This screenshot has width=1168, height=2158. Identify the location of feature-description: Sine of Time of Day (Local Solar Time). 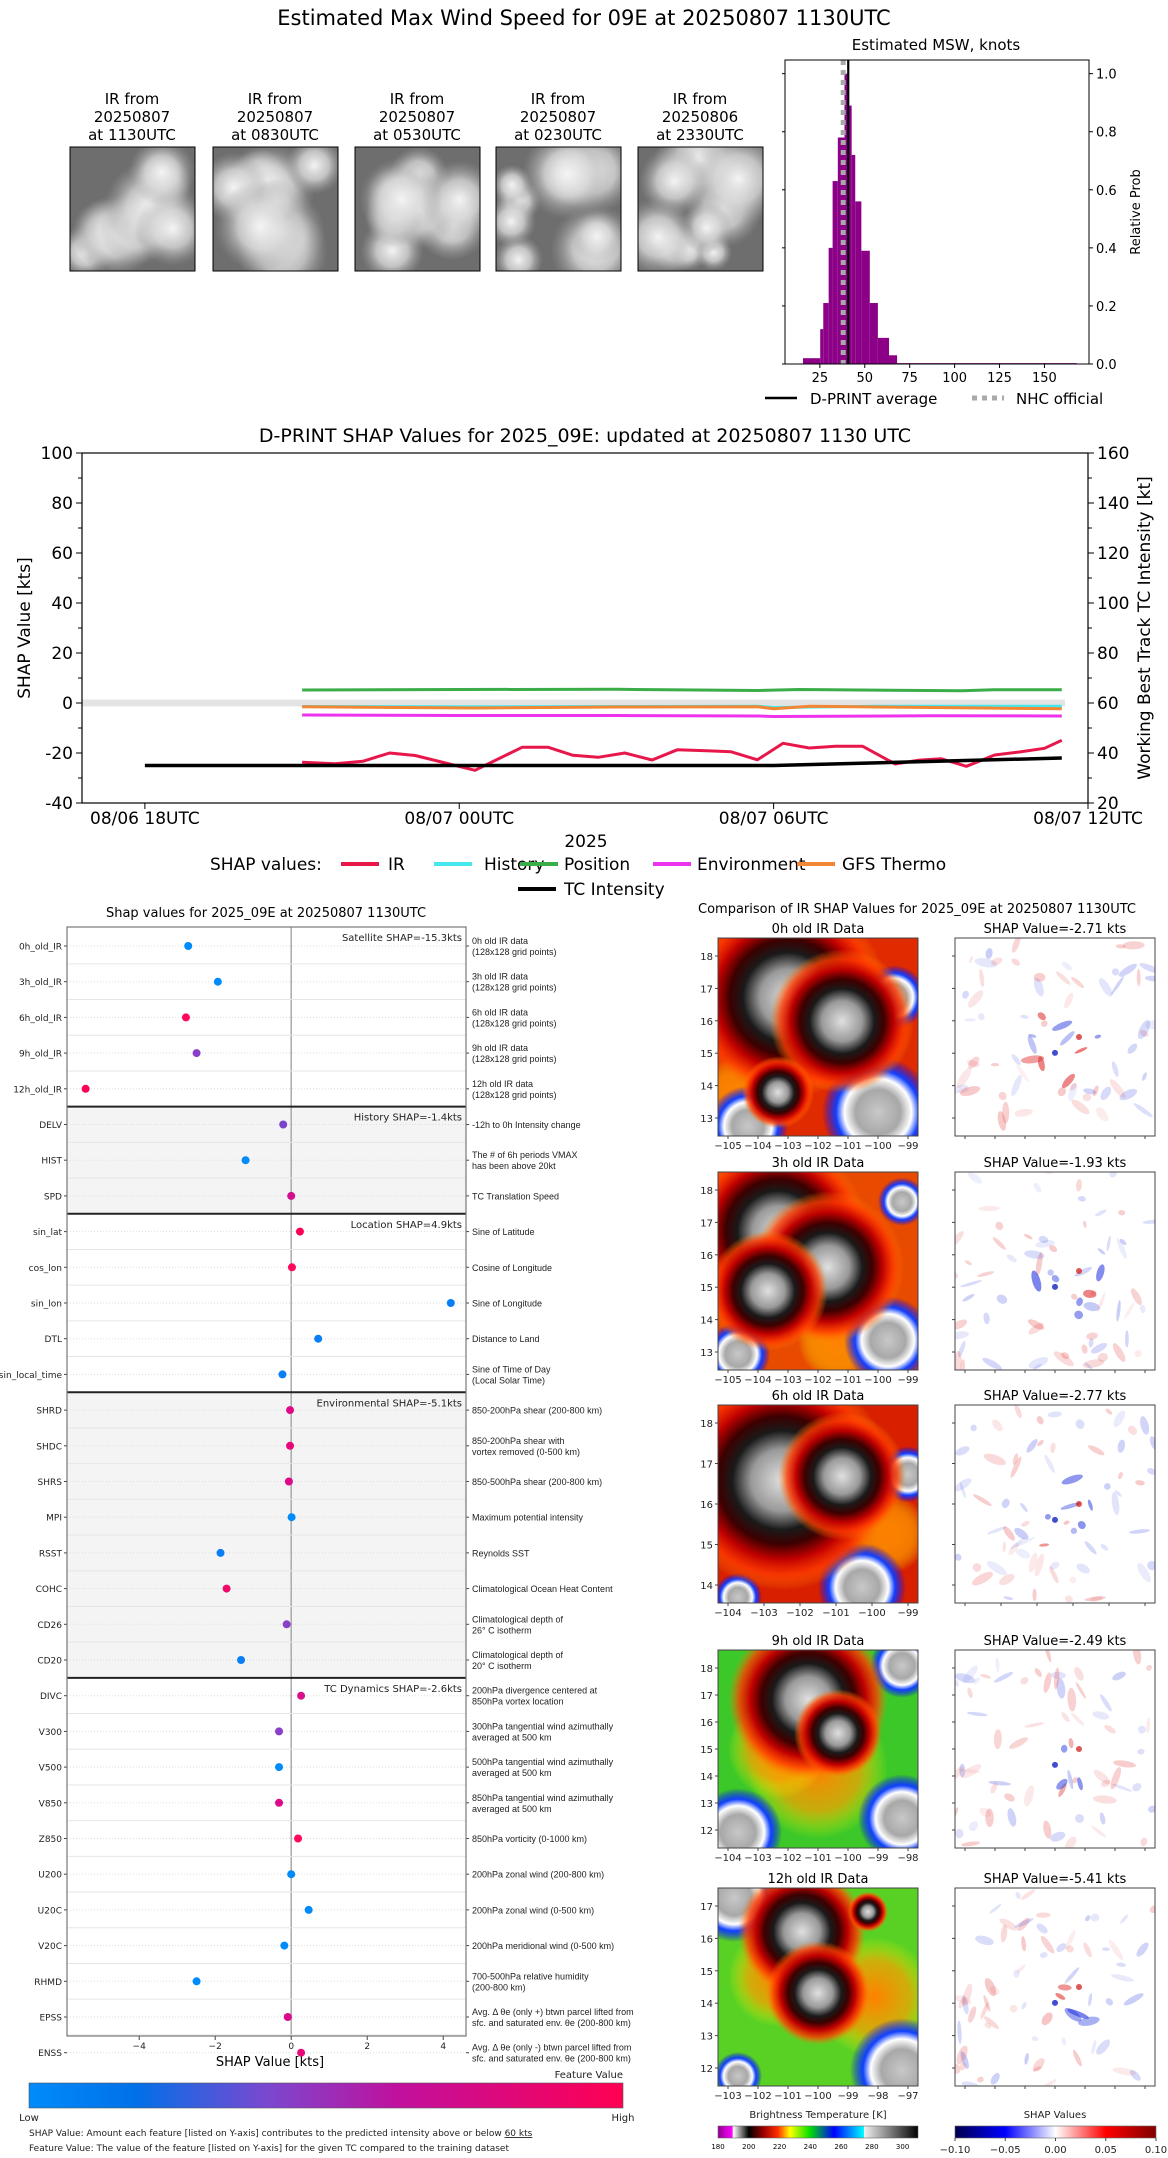
(511, 1374).